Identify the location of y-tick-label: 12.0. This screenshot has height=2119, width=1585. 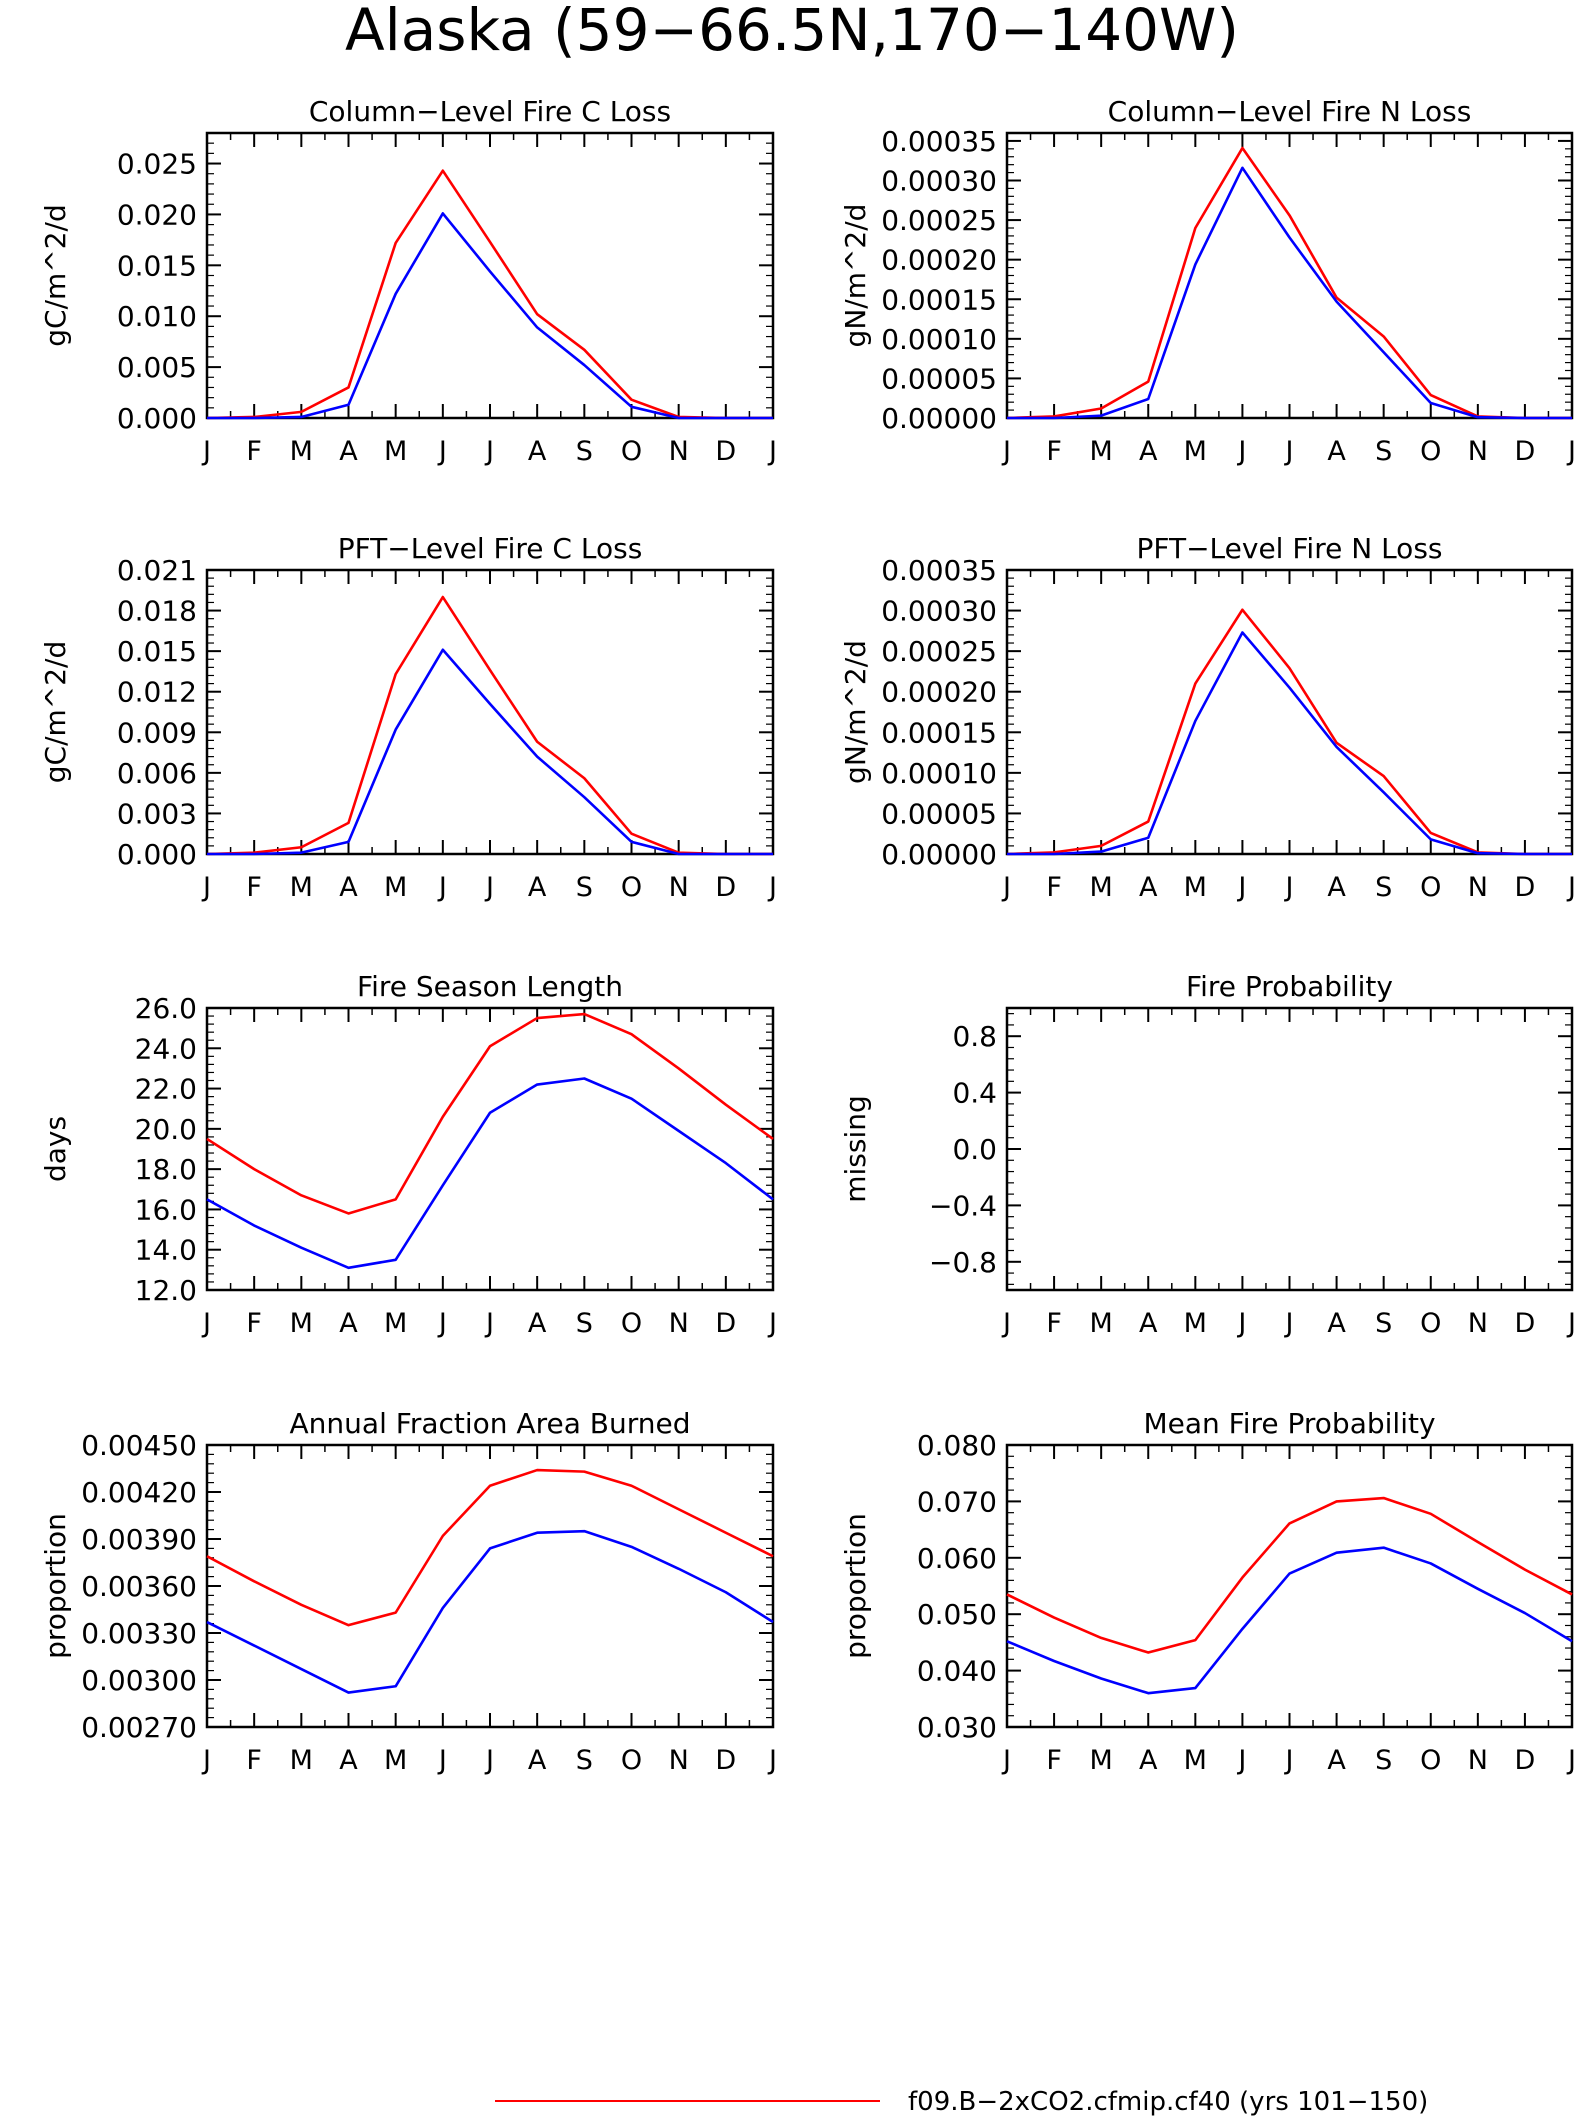
(166, 1290).